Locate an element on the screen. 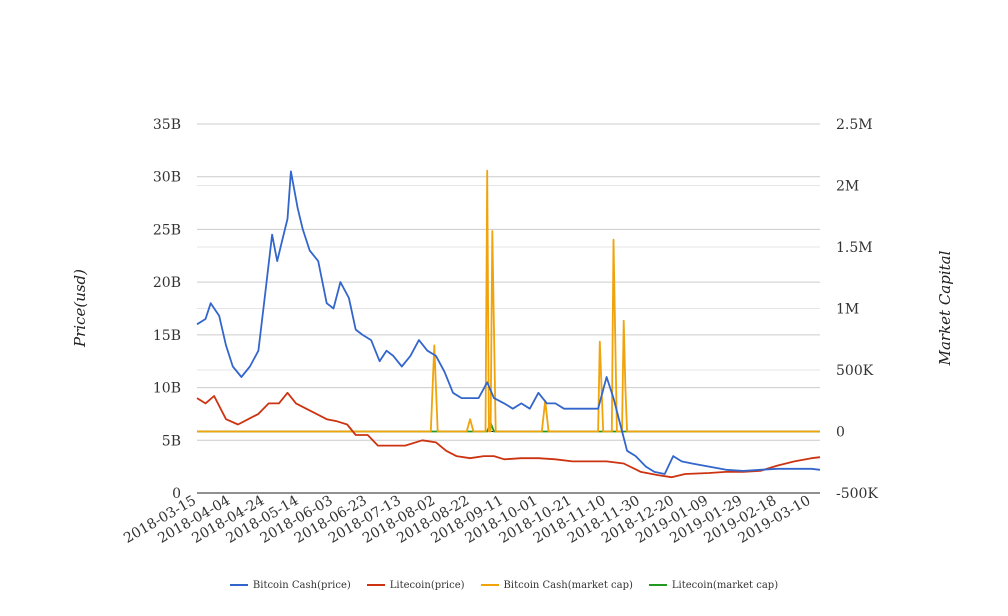 This screenshot has width=1008, height=616. left-tick-label: 20B is located at coordinates (167, 283).